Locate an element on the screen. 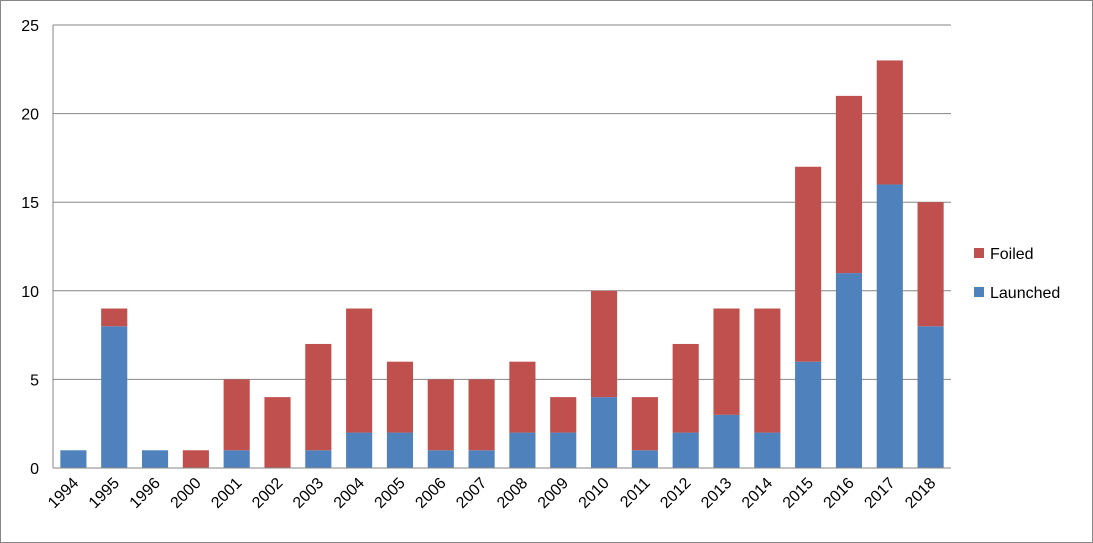 The width and height of the screenshot is (1093, 543). bar-foiled-2011 is located at coordinates (644, 424).